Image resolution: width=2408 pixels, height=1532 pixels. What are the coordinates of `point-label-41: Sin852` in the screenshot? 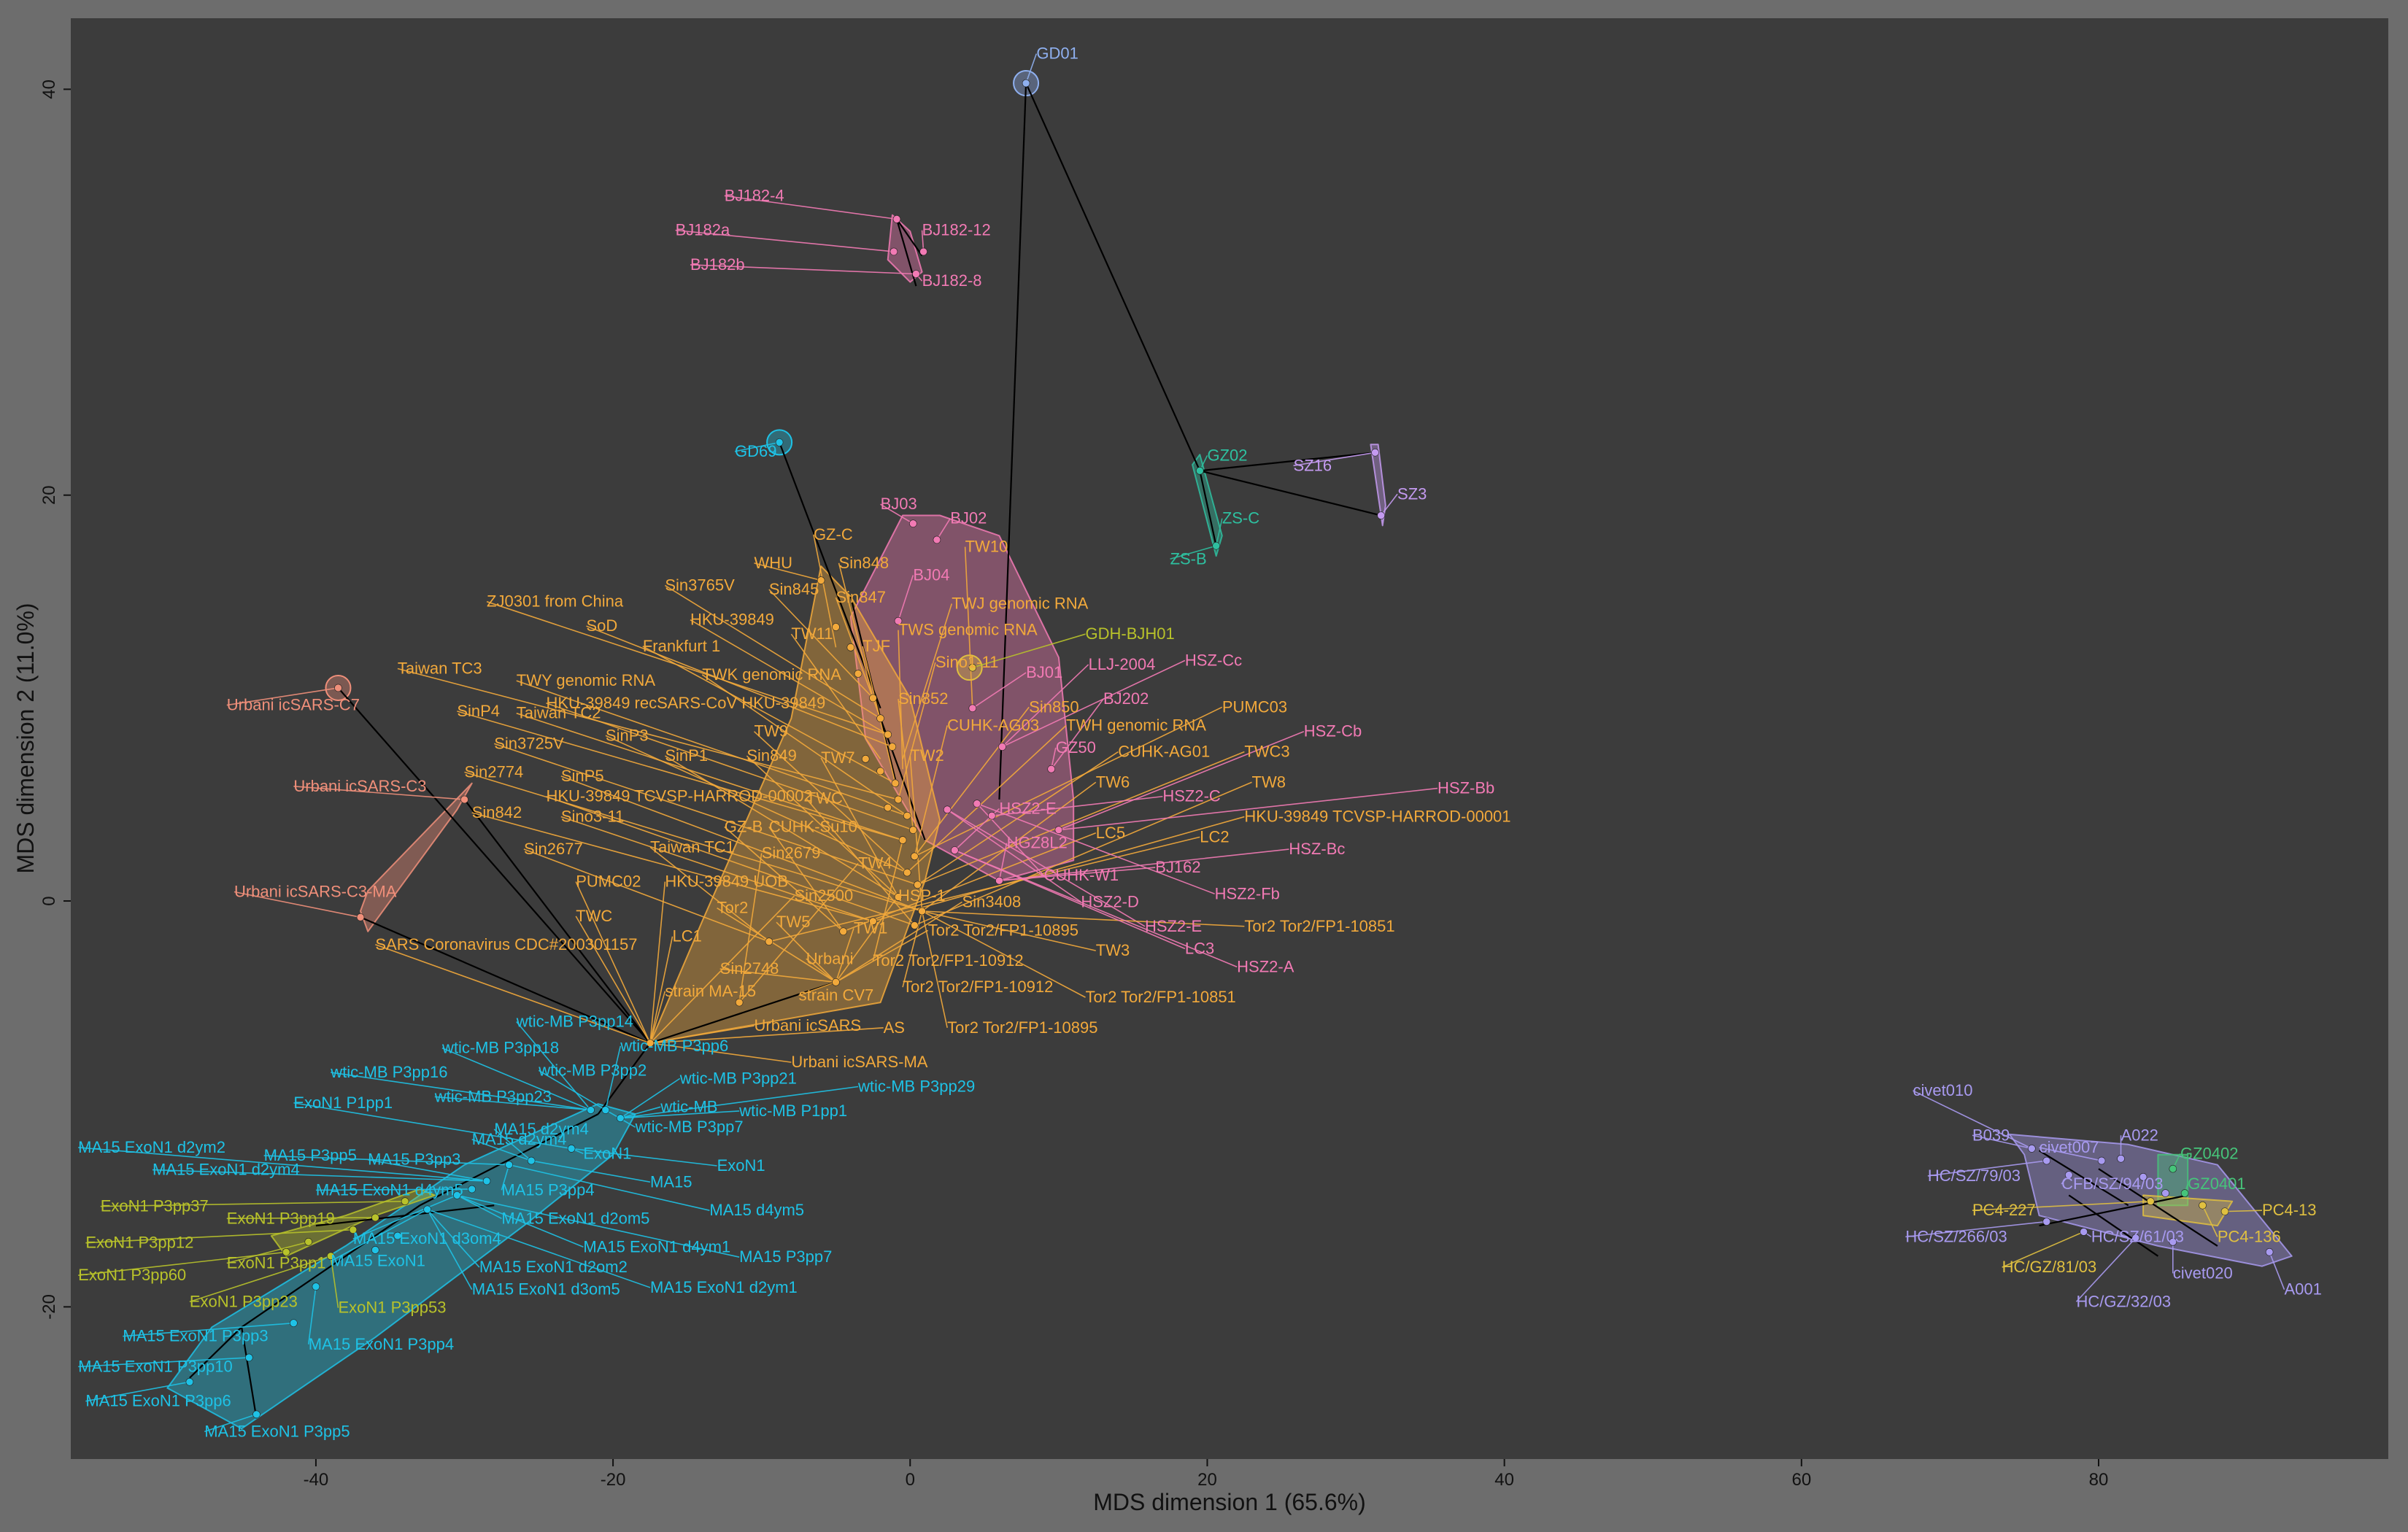 It's located at (924, 699).